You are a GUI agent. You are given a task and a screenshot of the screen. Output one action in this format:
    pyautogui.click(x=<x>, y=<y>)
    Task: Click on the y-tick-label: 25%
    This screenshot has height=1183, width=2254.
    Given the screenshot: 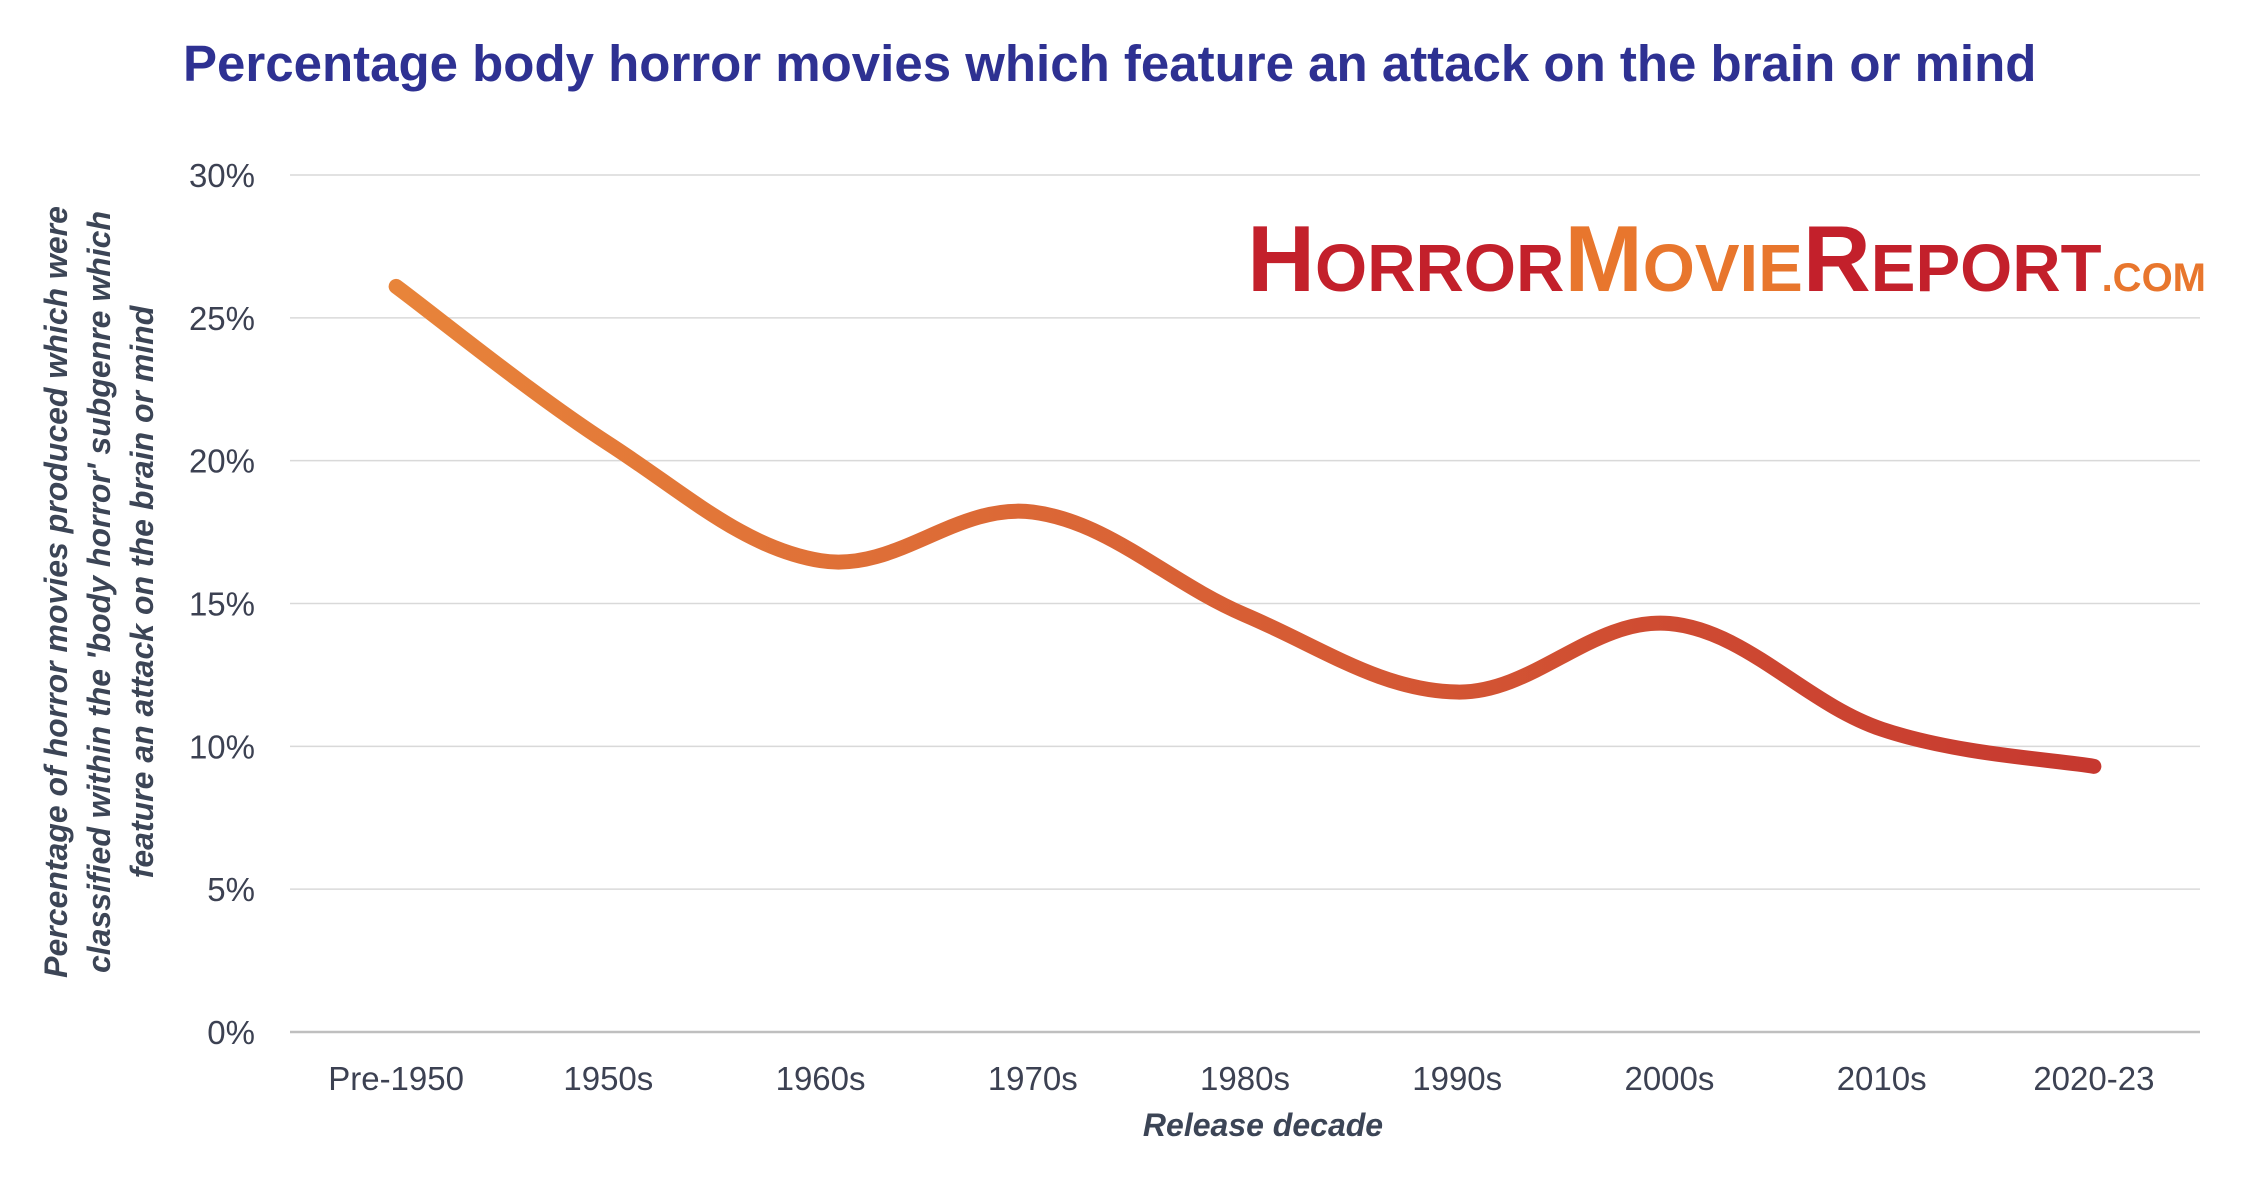 What is the action you would take?
    pyautogui.click(x=222, y=318)
    